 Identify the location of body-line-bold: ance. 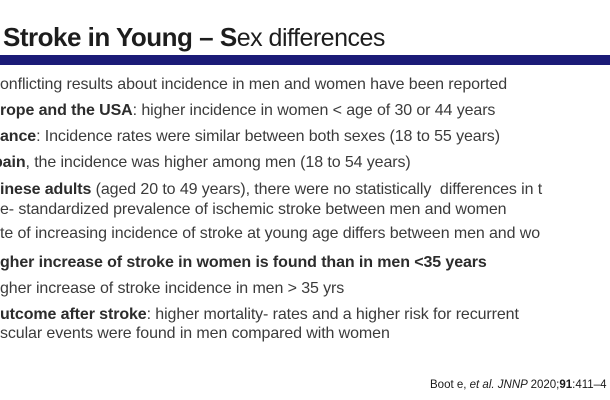
(18, 136).